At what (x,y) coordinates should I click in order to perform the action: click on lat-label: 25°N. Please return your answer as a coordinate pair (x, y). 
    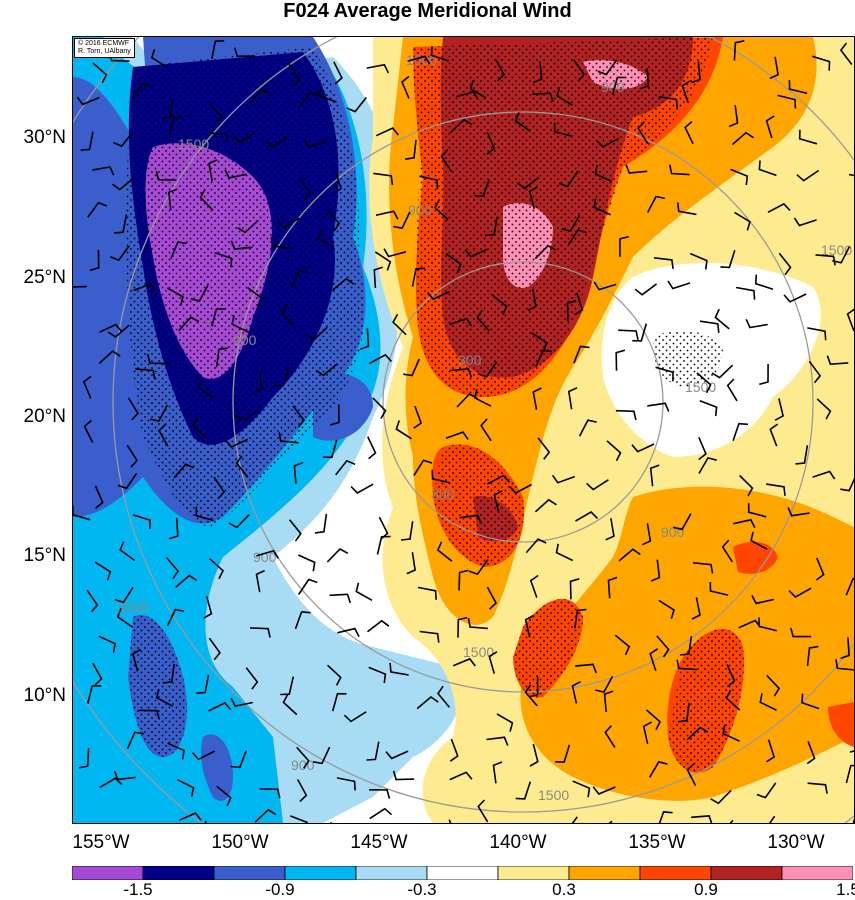
    Looking at the image, I should click on (44, 277).